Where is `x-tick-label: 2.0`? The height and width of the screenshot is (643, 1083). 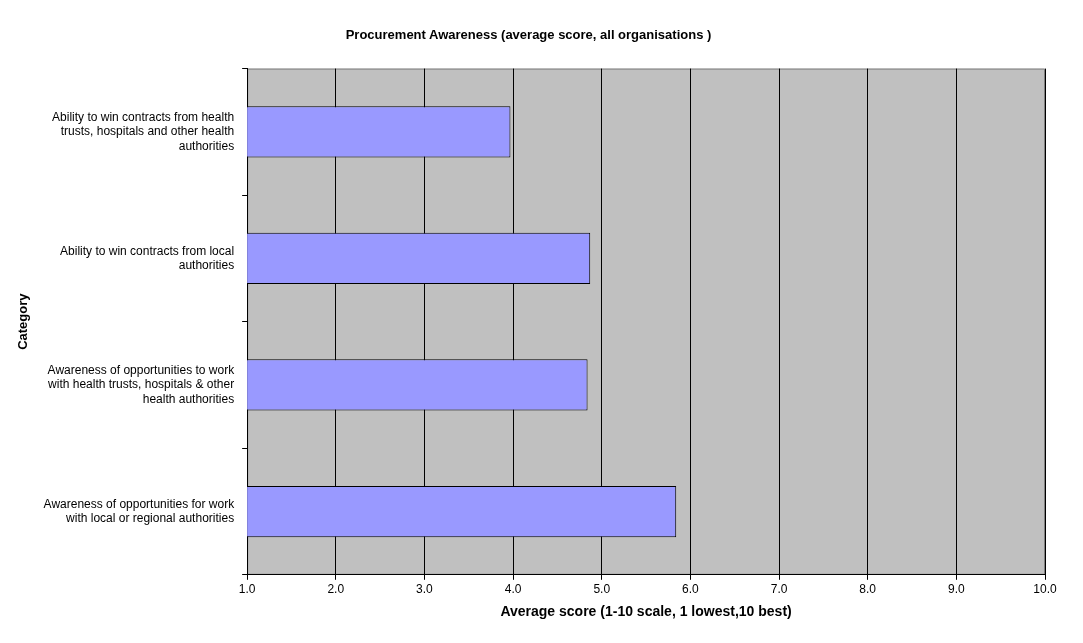
x-tick-label: 2.0 is located at coordinates (336, 589).